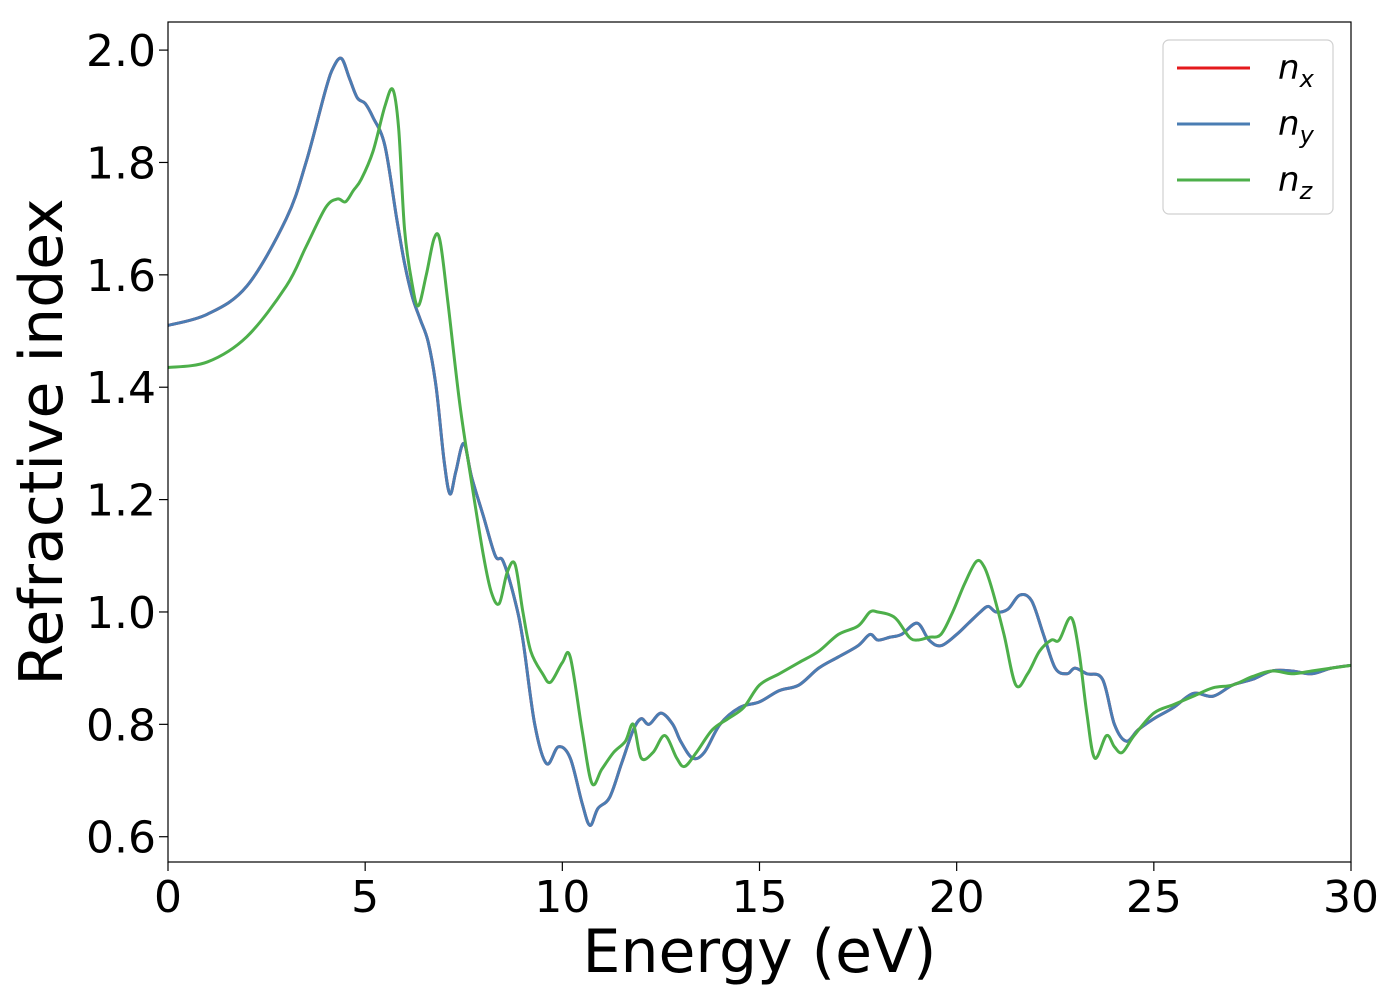 This screenshot has height=1000, width=1400. I want to click on y-tick-label: 1.2, so click(121, 501).